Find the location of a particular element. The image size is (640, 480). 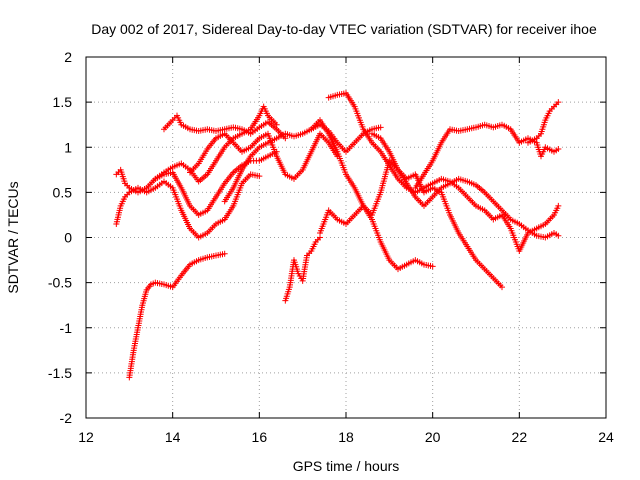

x-tick-label: 14 is located at coordinates (173, 437).